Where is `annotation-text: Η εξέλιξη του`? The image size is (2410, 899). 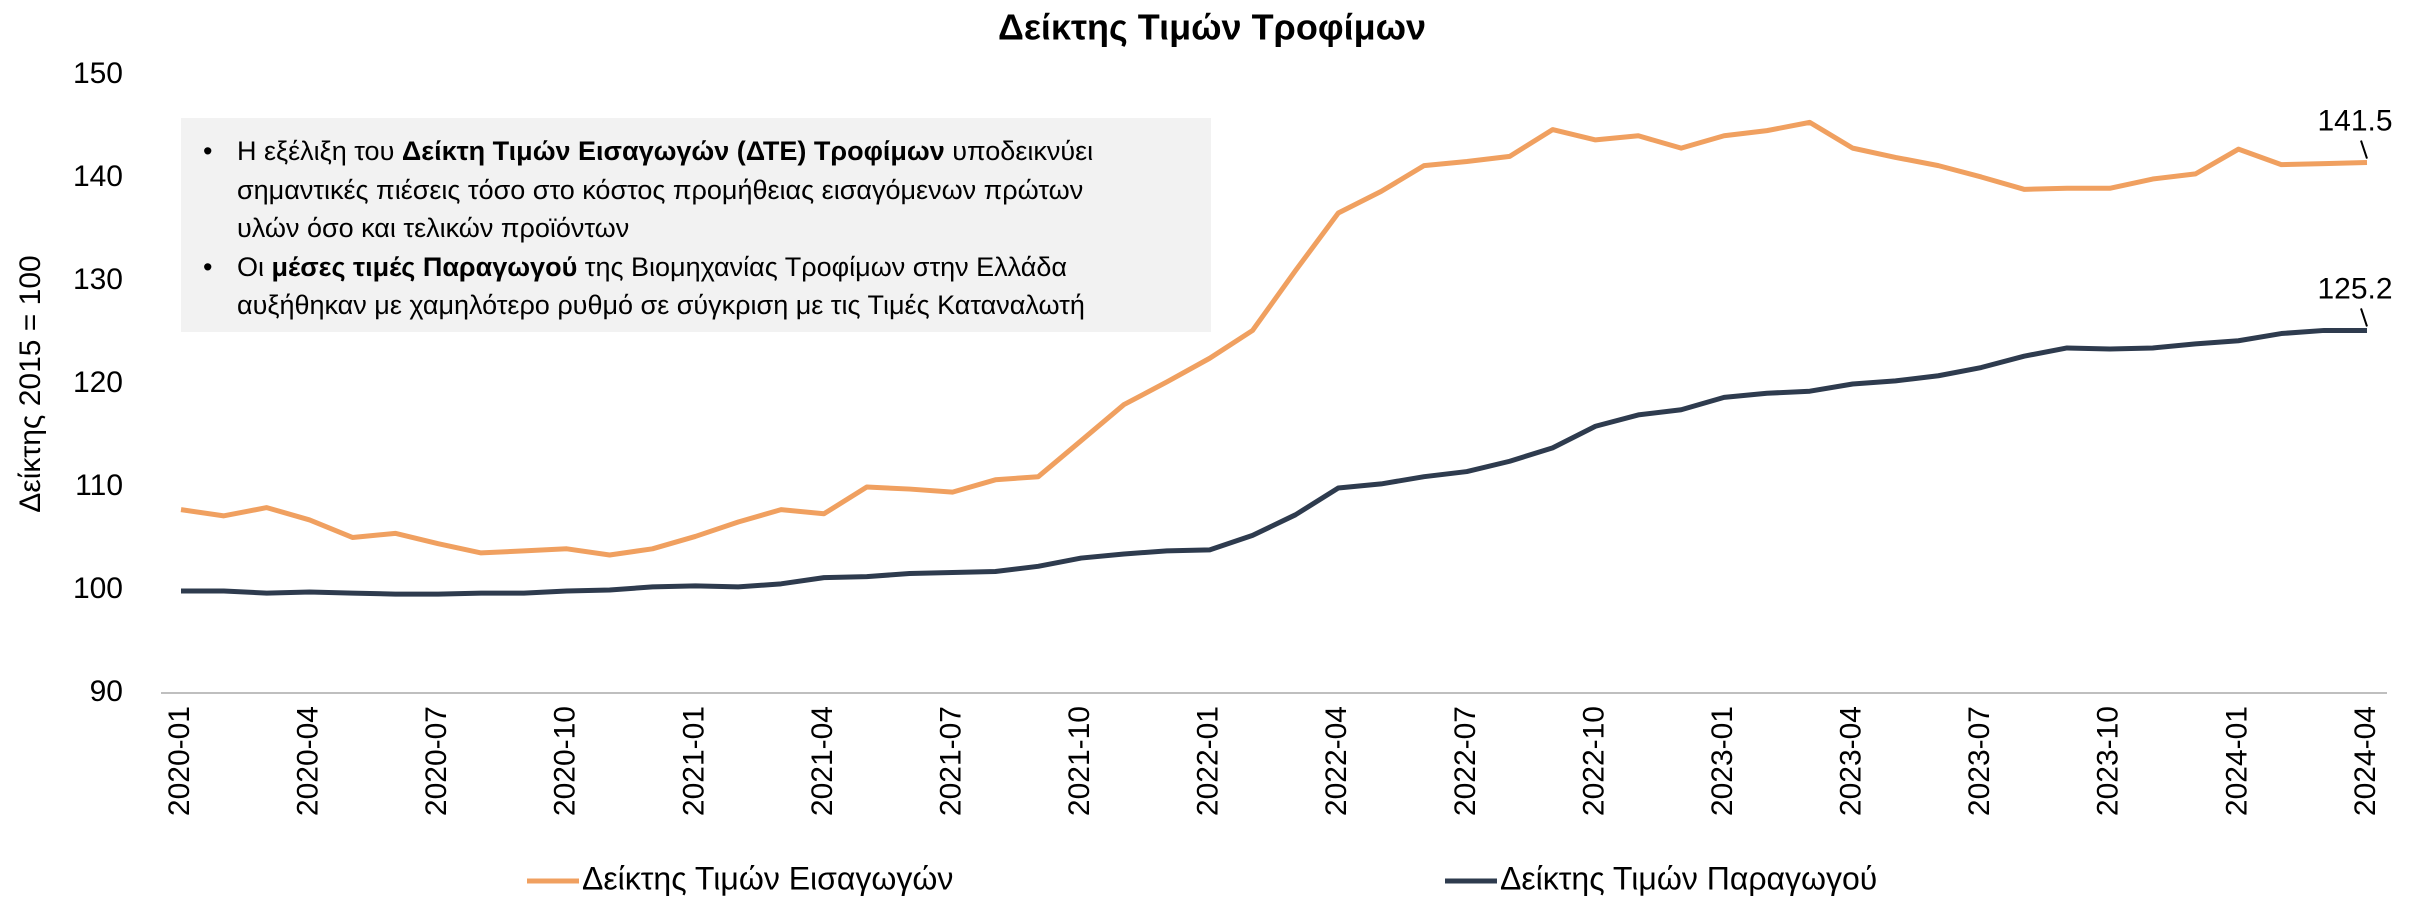
annotation-text: Η εξέλιξη του is located at coordinates (319, 151).